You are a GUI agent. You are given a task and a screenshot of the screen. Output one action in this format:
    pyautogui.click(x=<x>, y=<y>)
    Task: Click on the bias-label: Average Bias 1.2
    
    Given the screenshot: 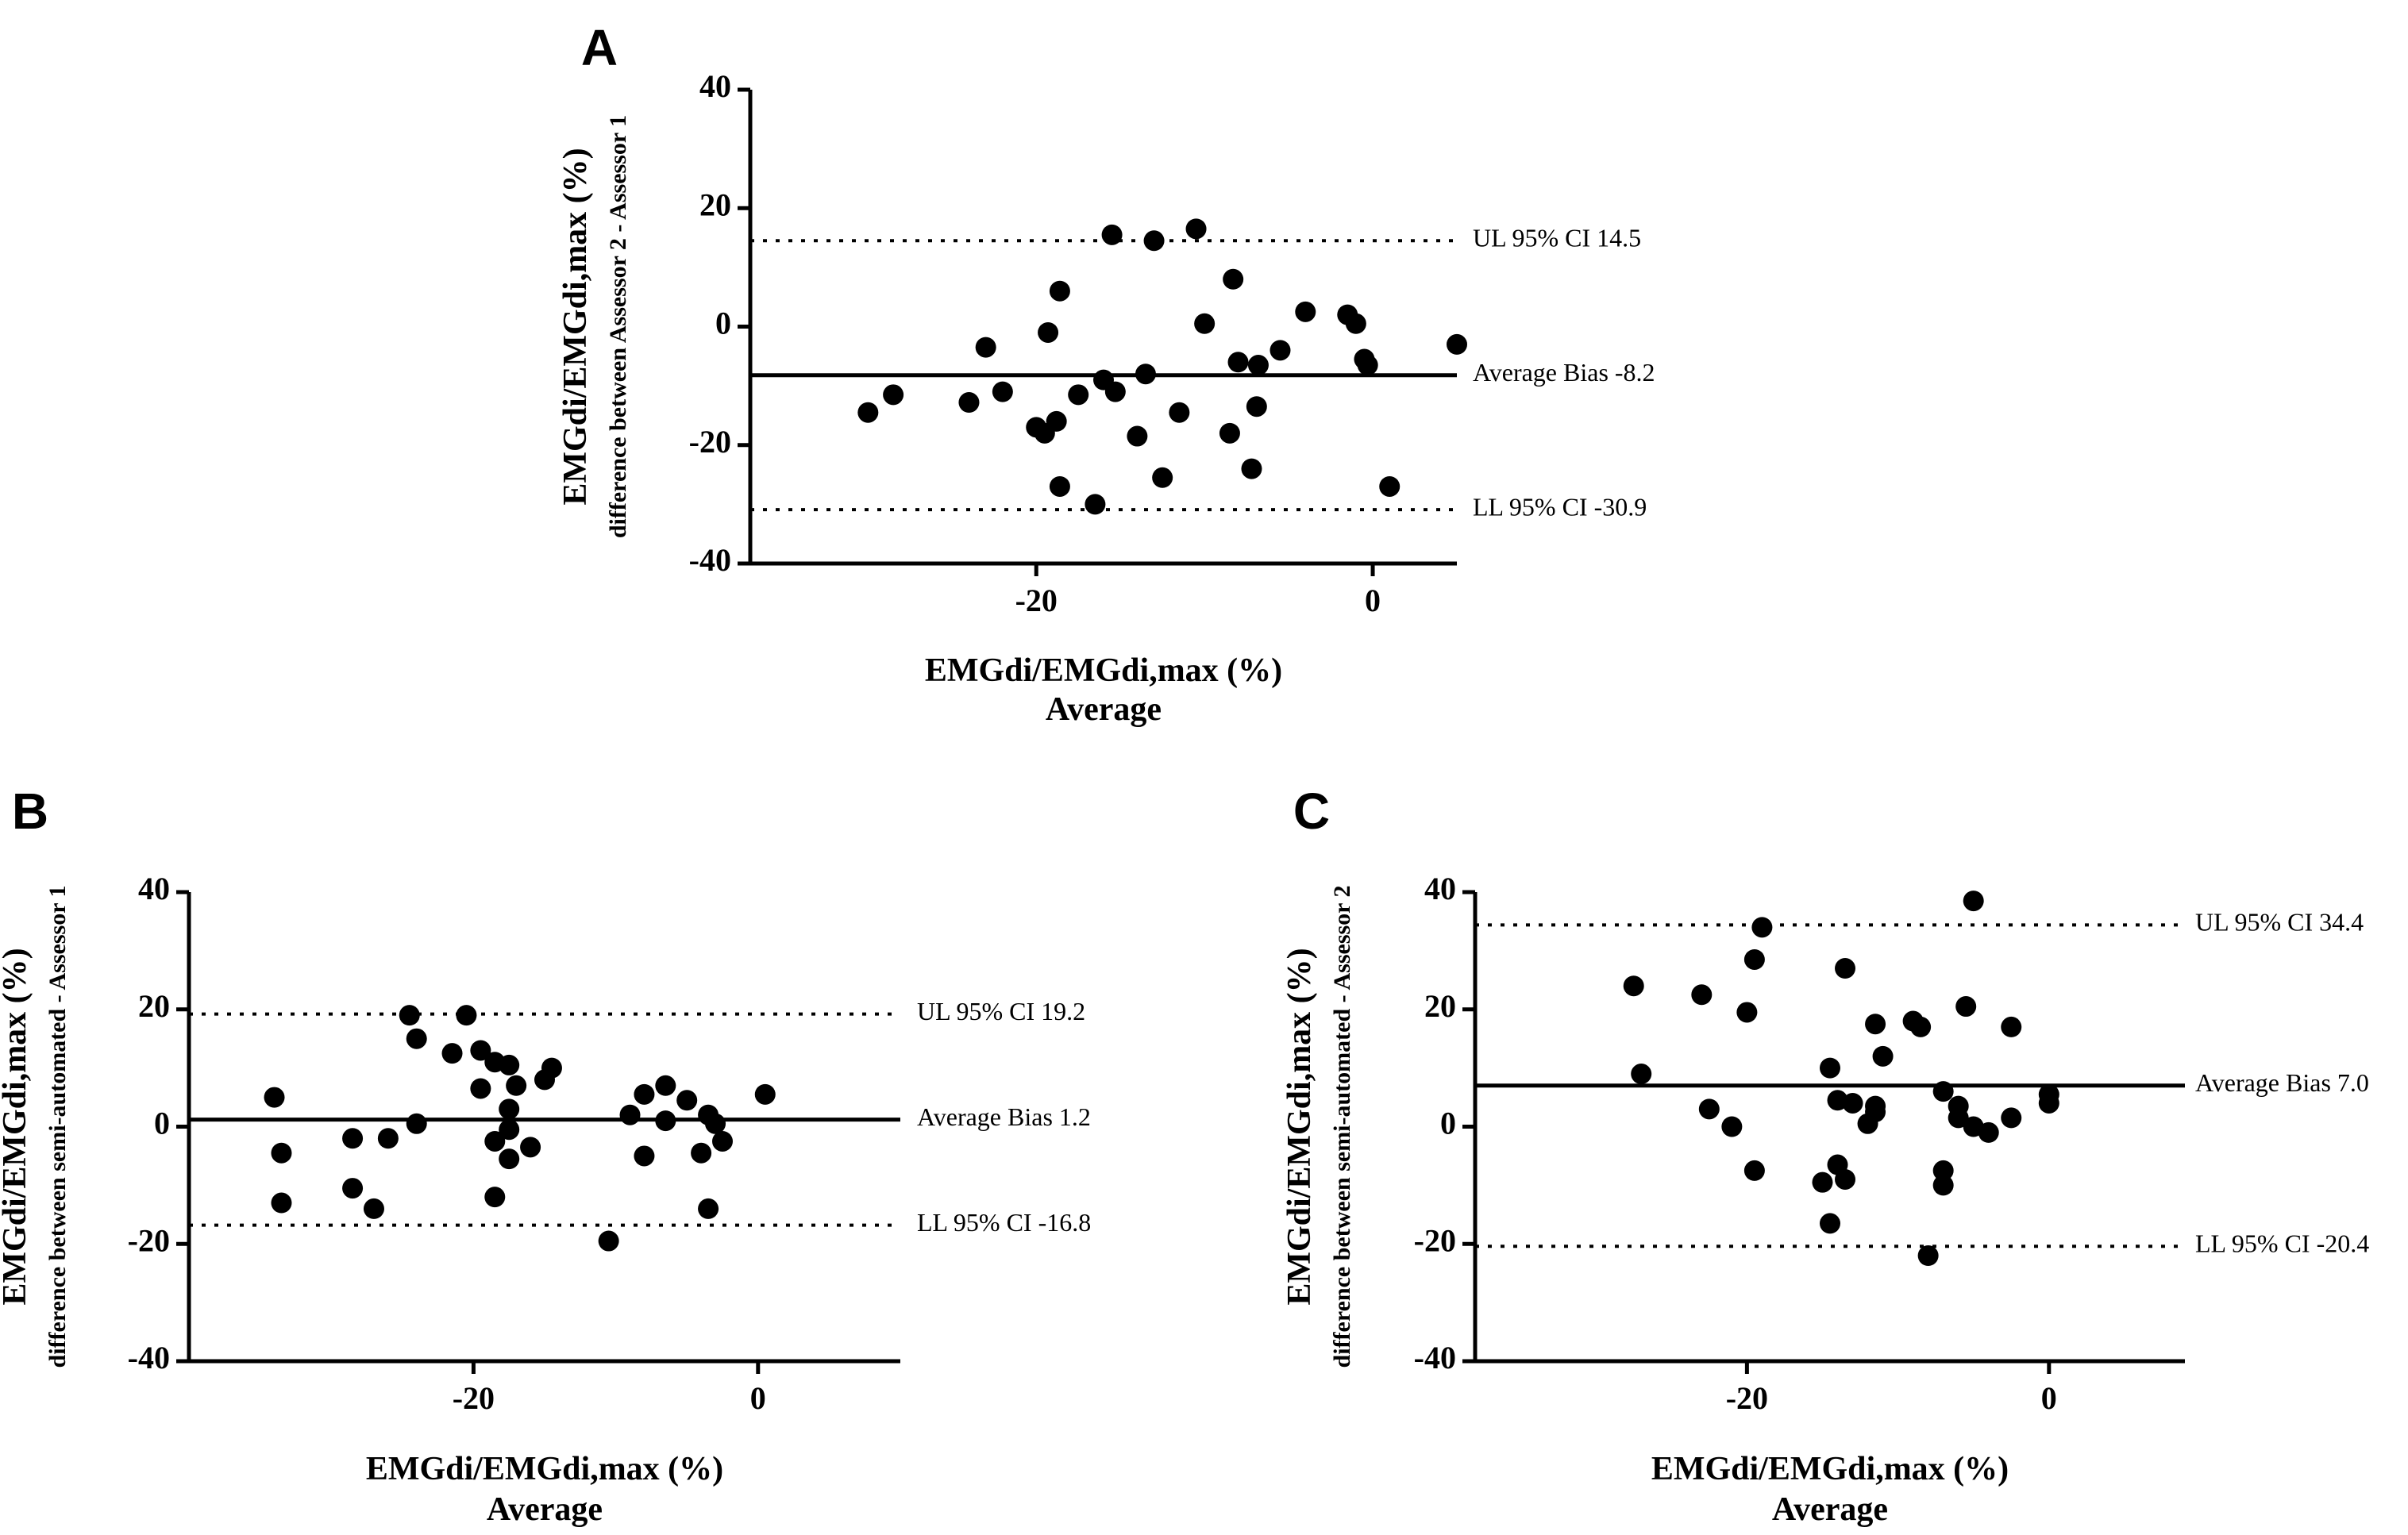 What is the action you would take?
    pyautogui.click(x=1004, y=1116)
    